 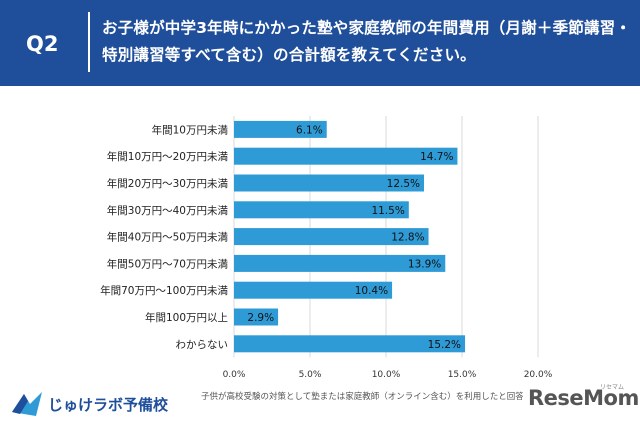 What do you see at coordinates (444, 345) in the screenshot?
I see `bar-value-label: 15.2%` at bounding box center [444, 345].